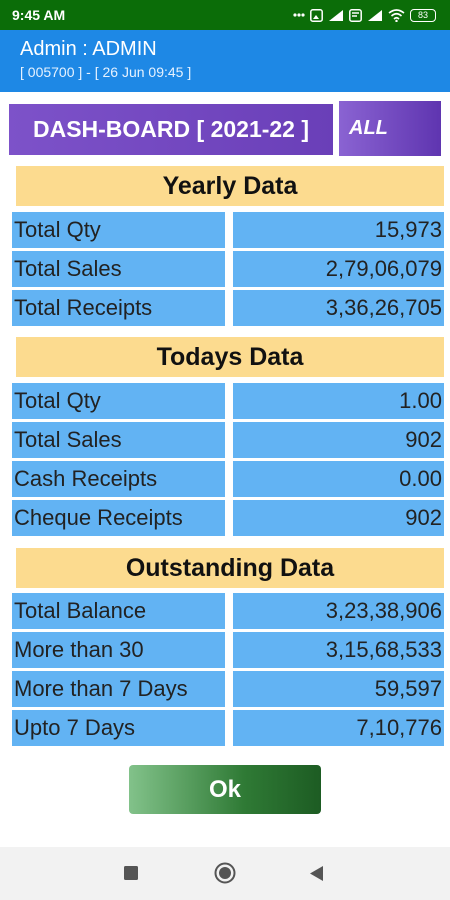 The image size is (450, 900). What do you see at coordinates (338, 401) in the screenshot?
I see `row-value: 1.00` at bounding box center [338, 401].